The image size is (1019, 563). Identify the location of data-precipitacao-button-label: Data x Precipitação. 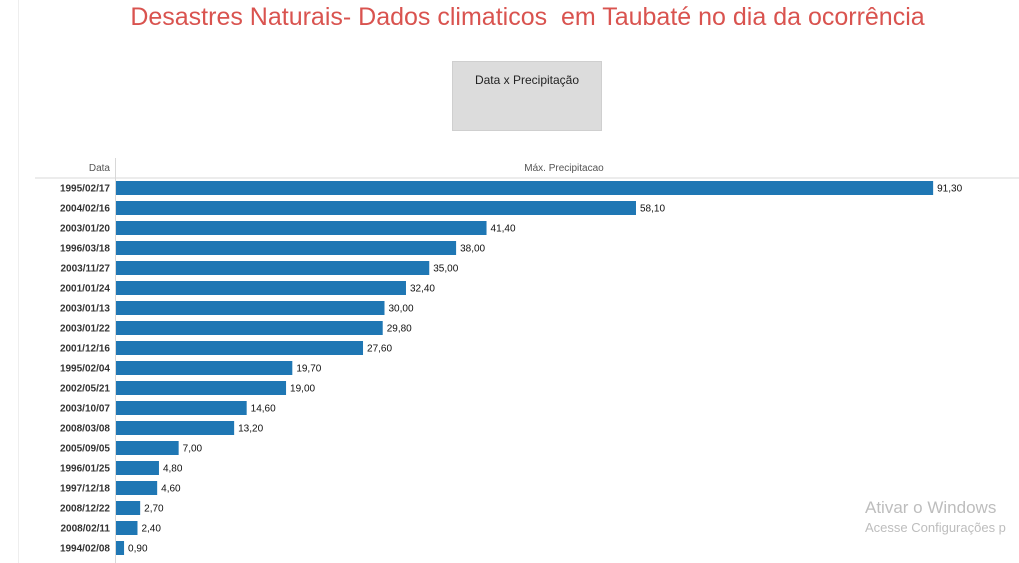
(527, 80).